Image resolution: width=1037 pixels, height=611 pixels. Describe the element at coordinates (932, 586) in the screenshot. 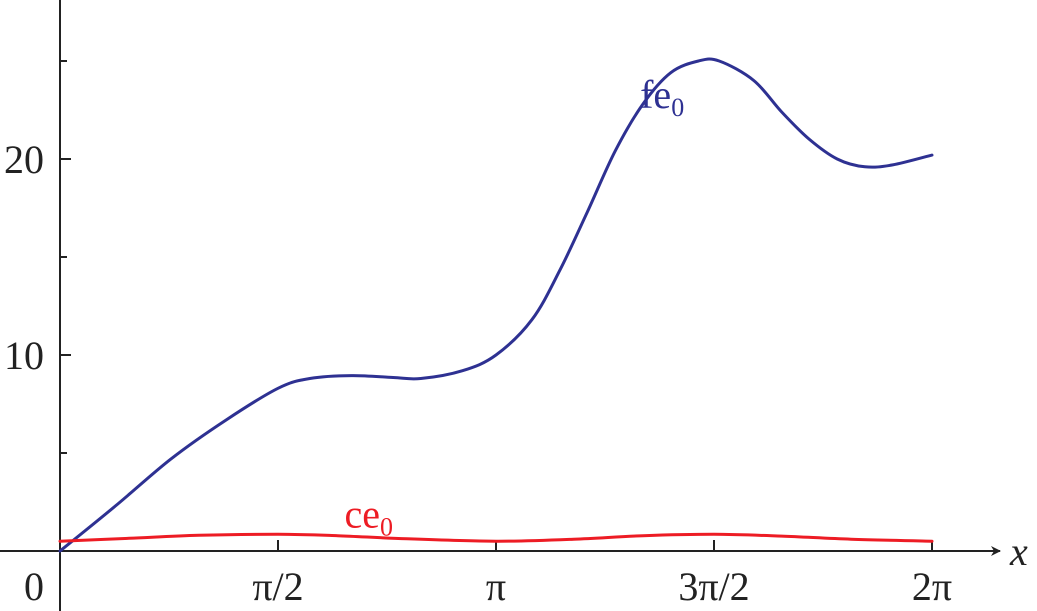

I see `x-tick-label: 2π` at that location.